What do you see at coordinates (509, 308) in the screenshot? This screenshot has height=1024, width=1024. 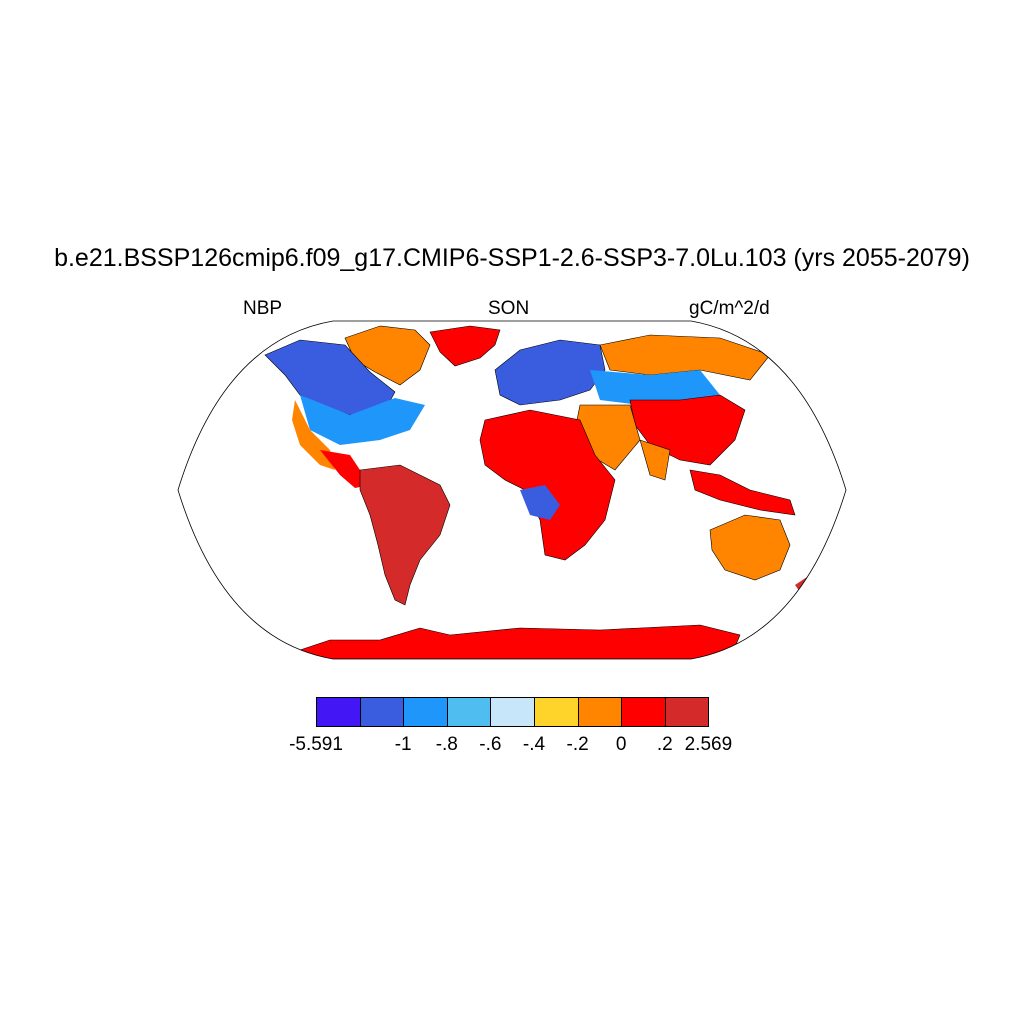 I see `season-label: SON` at bounding box center [509, 308].